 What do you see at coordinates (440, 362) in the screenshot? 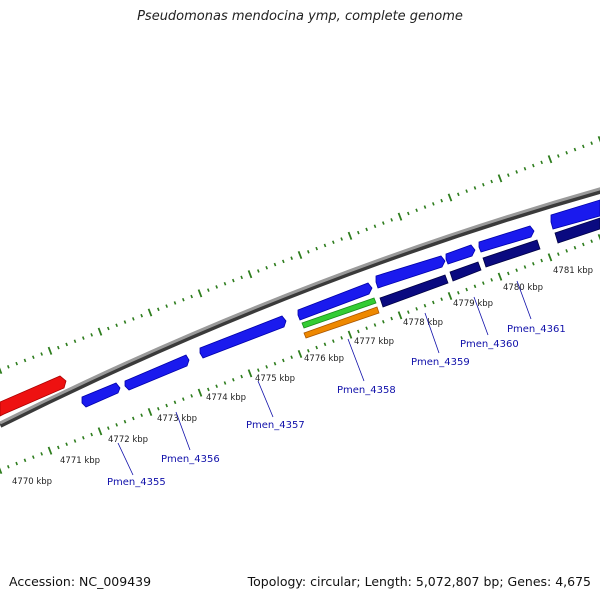
I see `gene-label: Pmen_4359` at bounding box center [440, 362].